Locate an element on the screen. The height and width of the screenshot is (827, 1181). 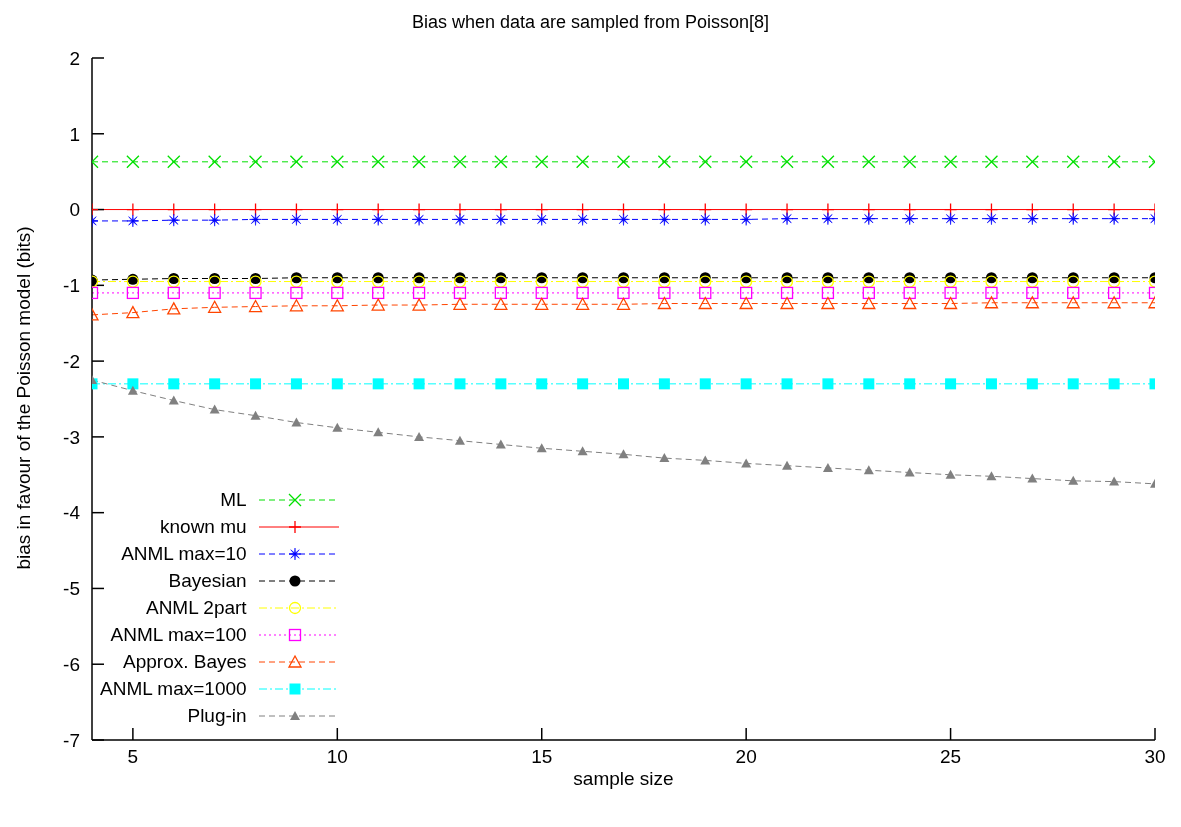
y-tick-label: -1 is located at coordinates (71, 286).